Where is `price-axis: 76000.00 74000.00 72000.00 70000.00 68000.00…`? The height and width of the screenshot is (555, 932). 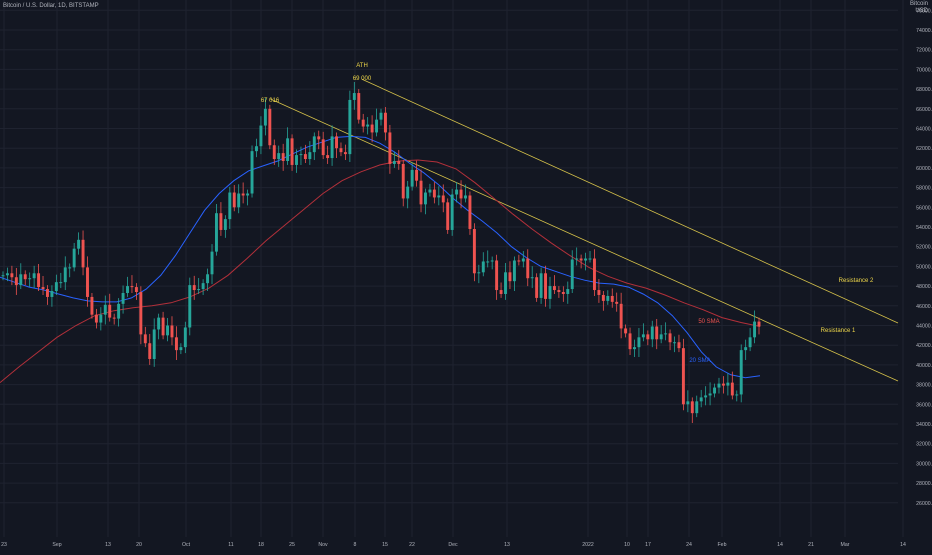
price-axis: 76000.00 74000.00 72000.00 70000.00 68000.00… is located at coordinates (924, 257).